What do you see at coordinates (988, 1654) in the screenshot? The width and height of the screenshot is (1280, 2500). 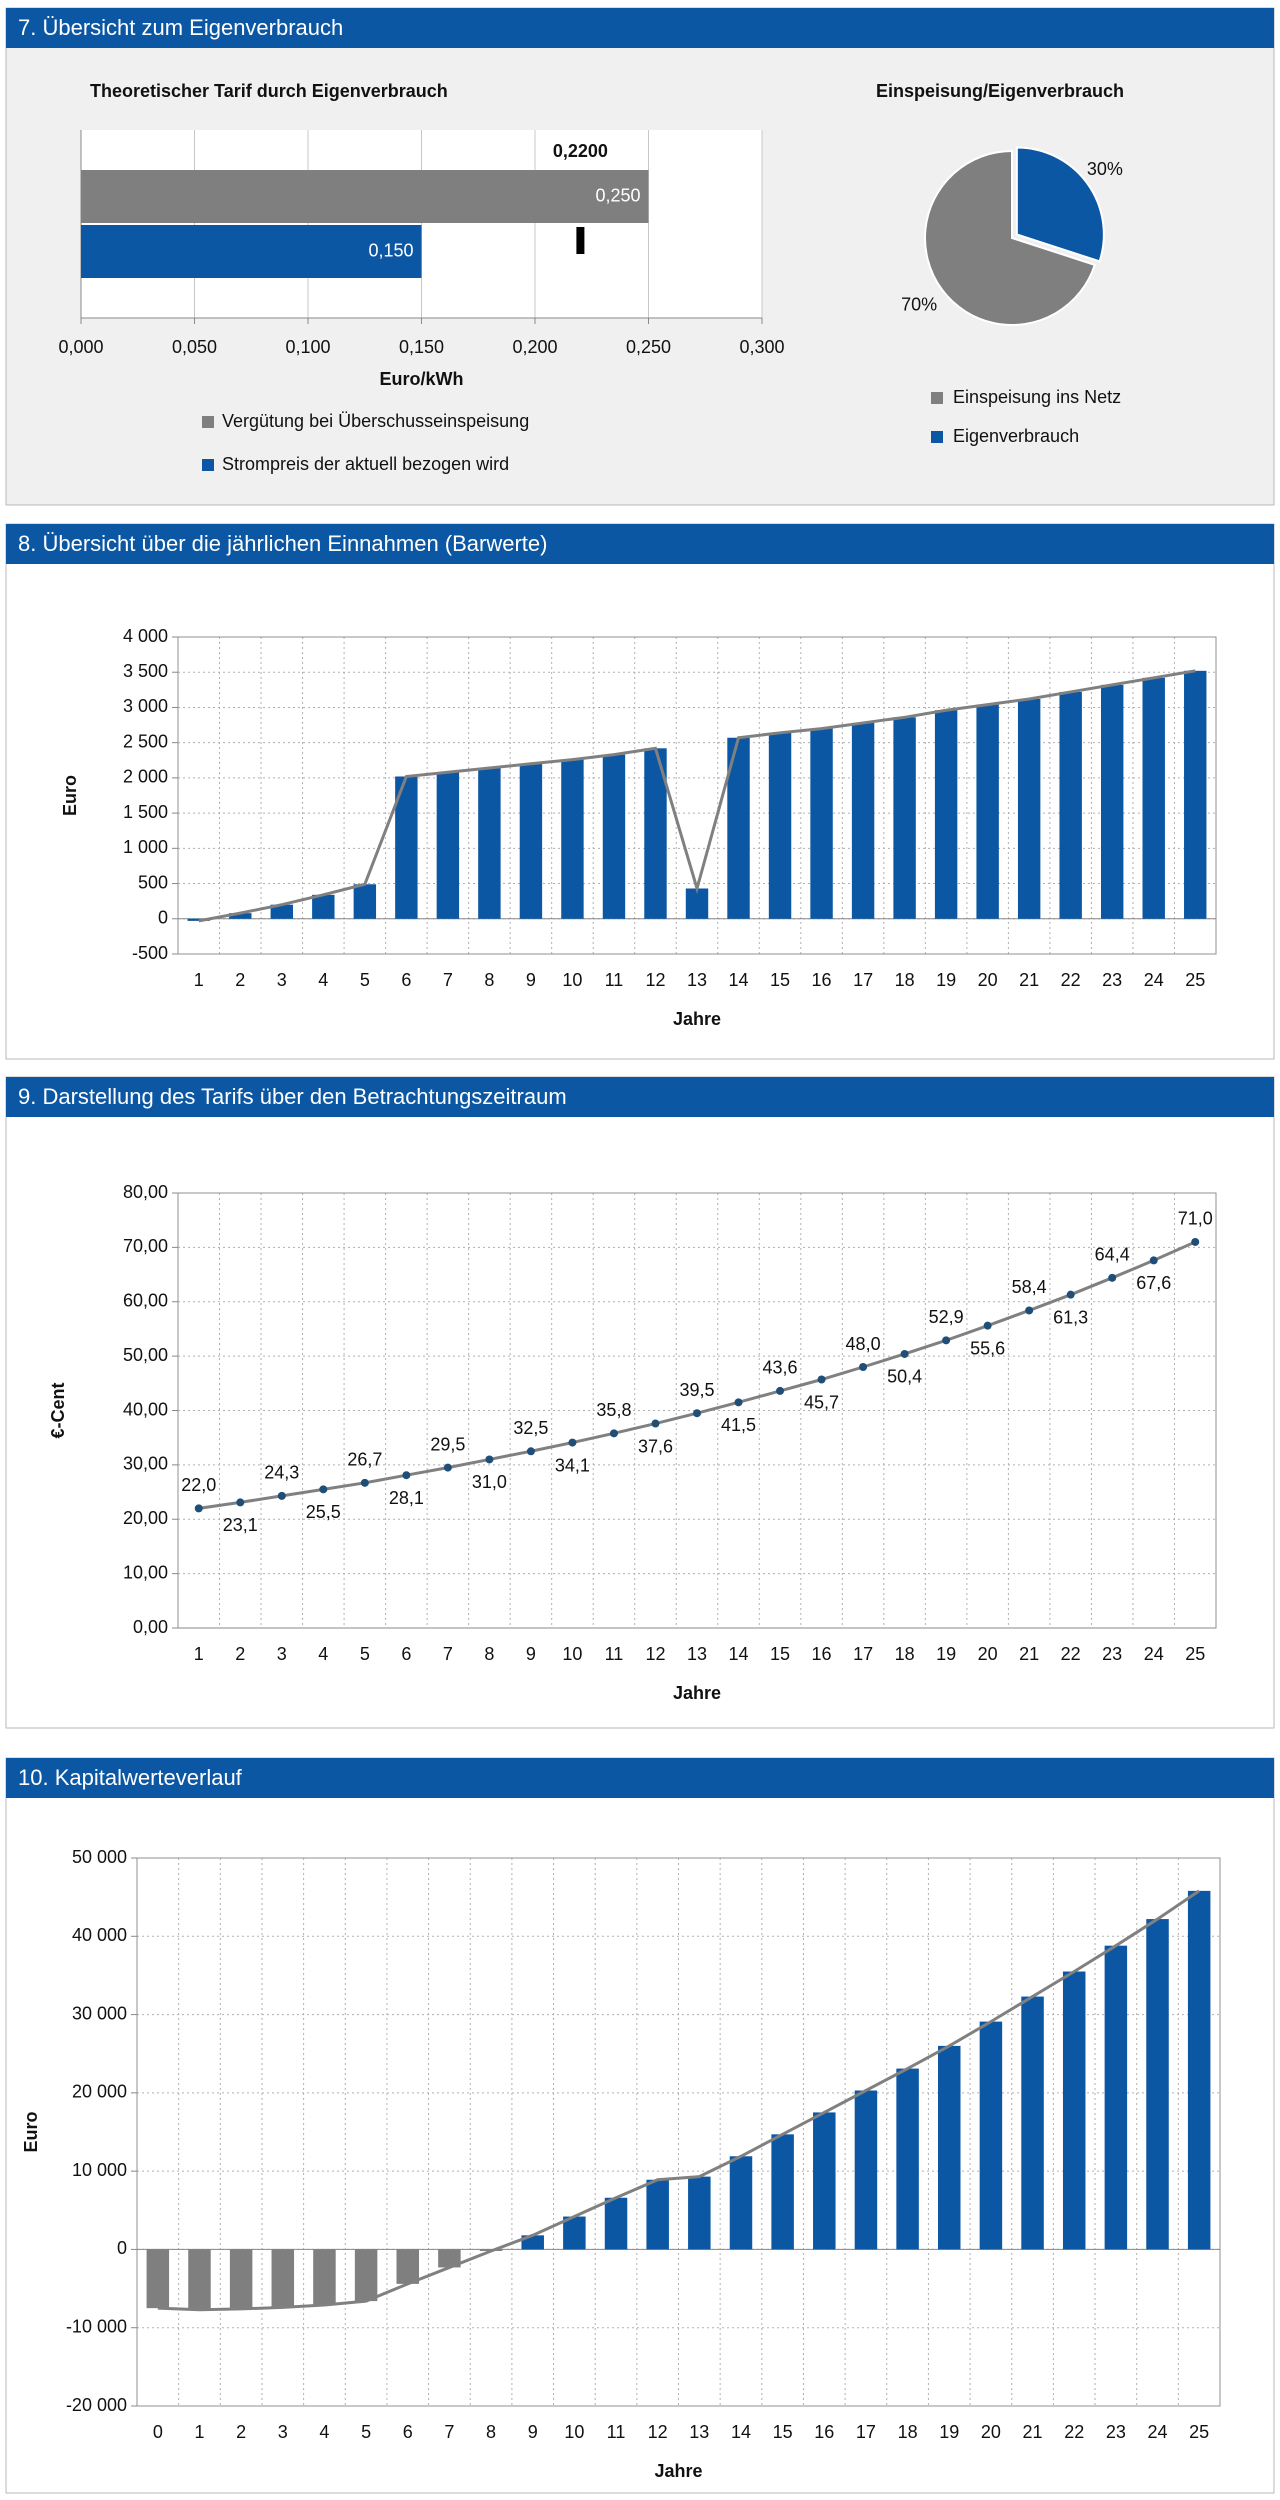 I see `x-tick-label: 20` at bounding box center [988, 1654].